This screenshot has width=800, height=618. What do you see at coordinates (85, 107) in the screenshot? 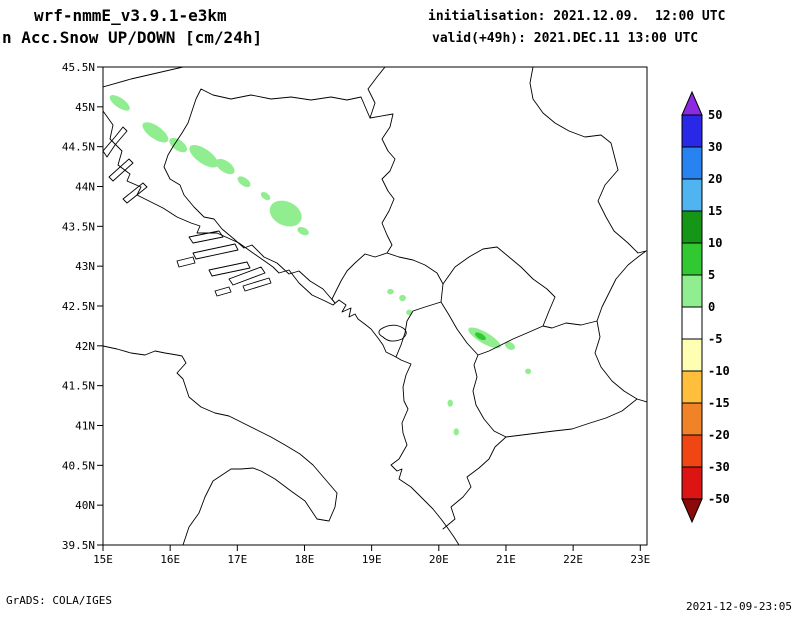
I see `y-tick-label: 45N` at bounding box center [85, 107].